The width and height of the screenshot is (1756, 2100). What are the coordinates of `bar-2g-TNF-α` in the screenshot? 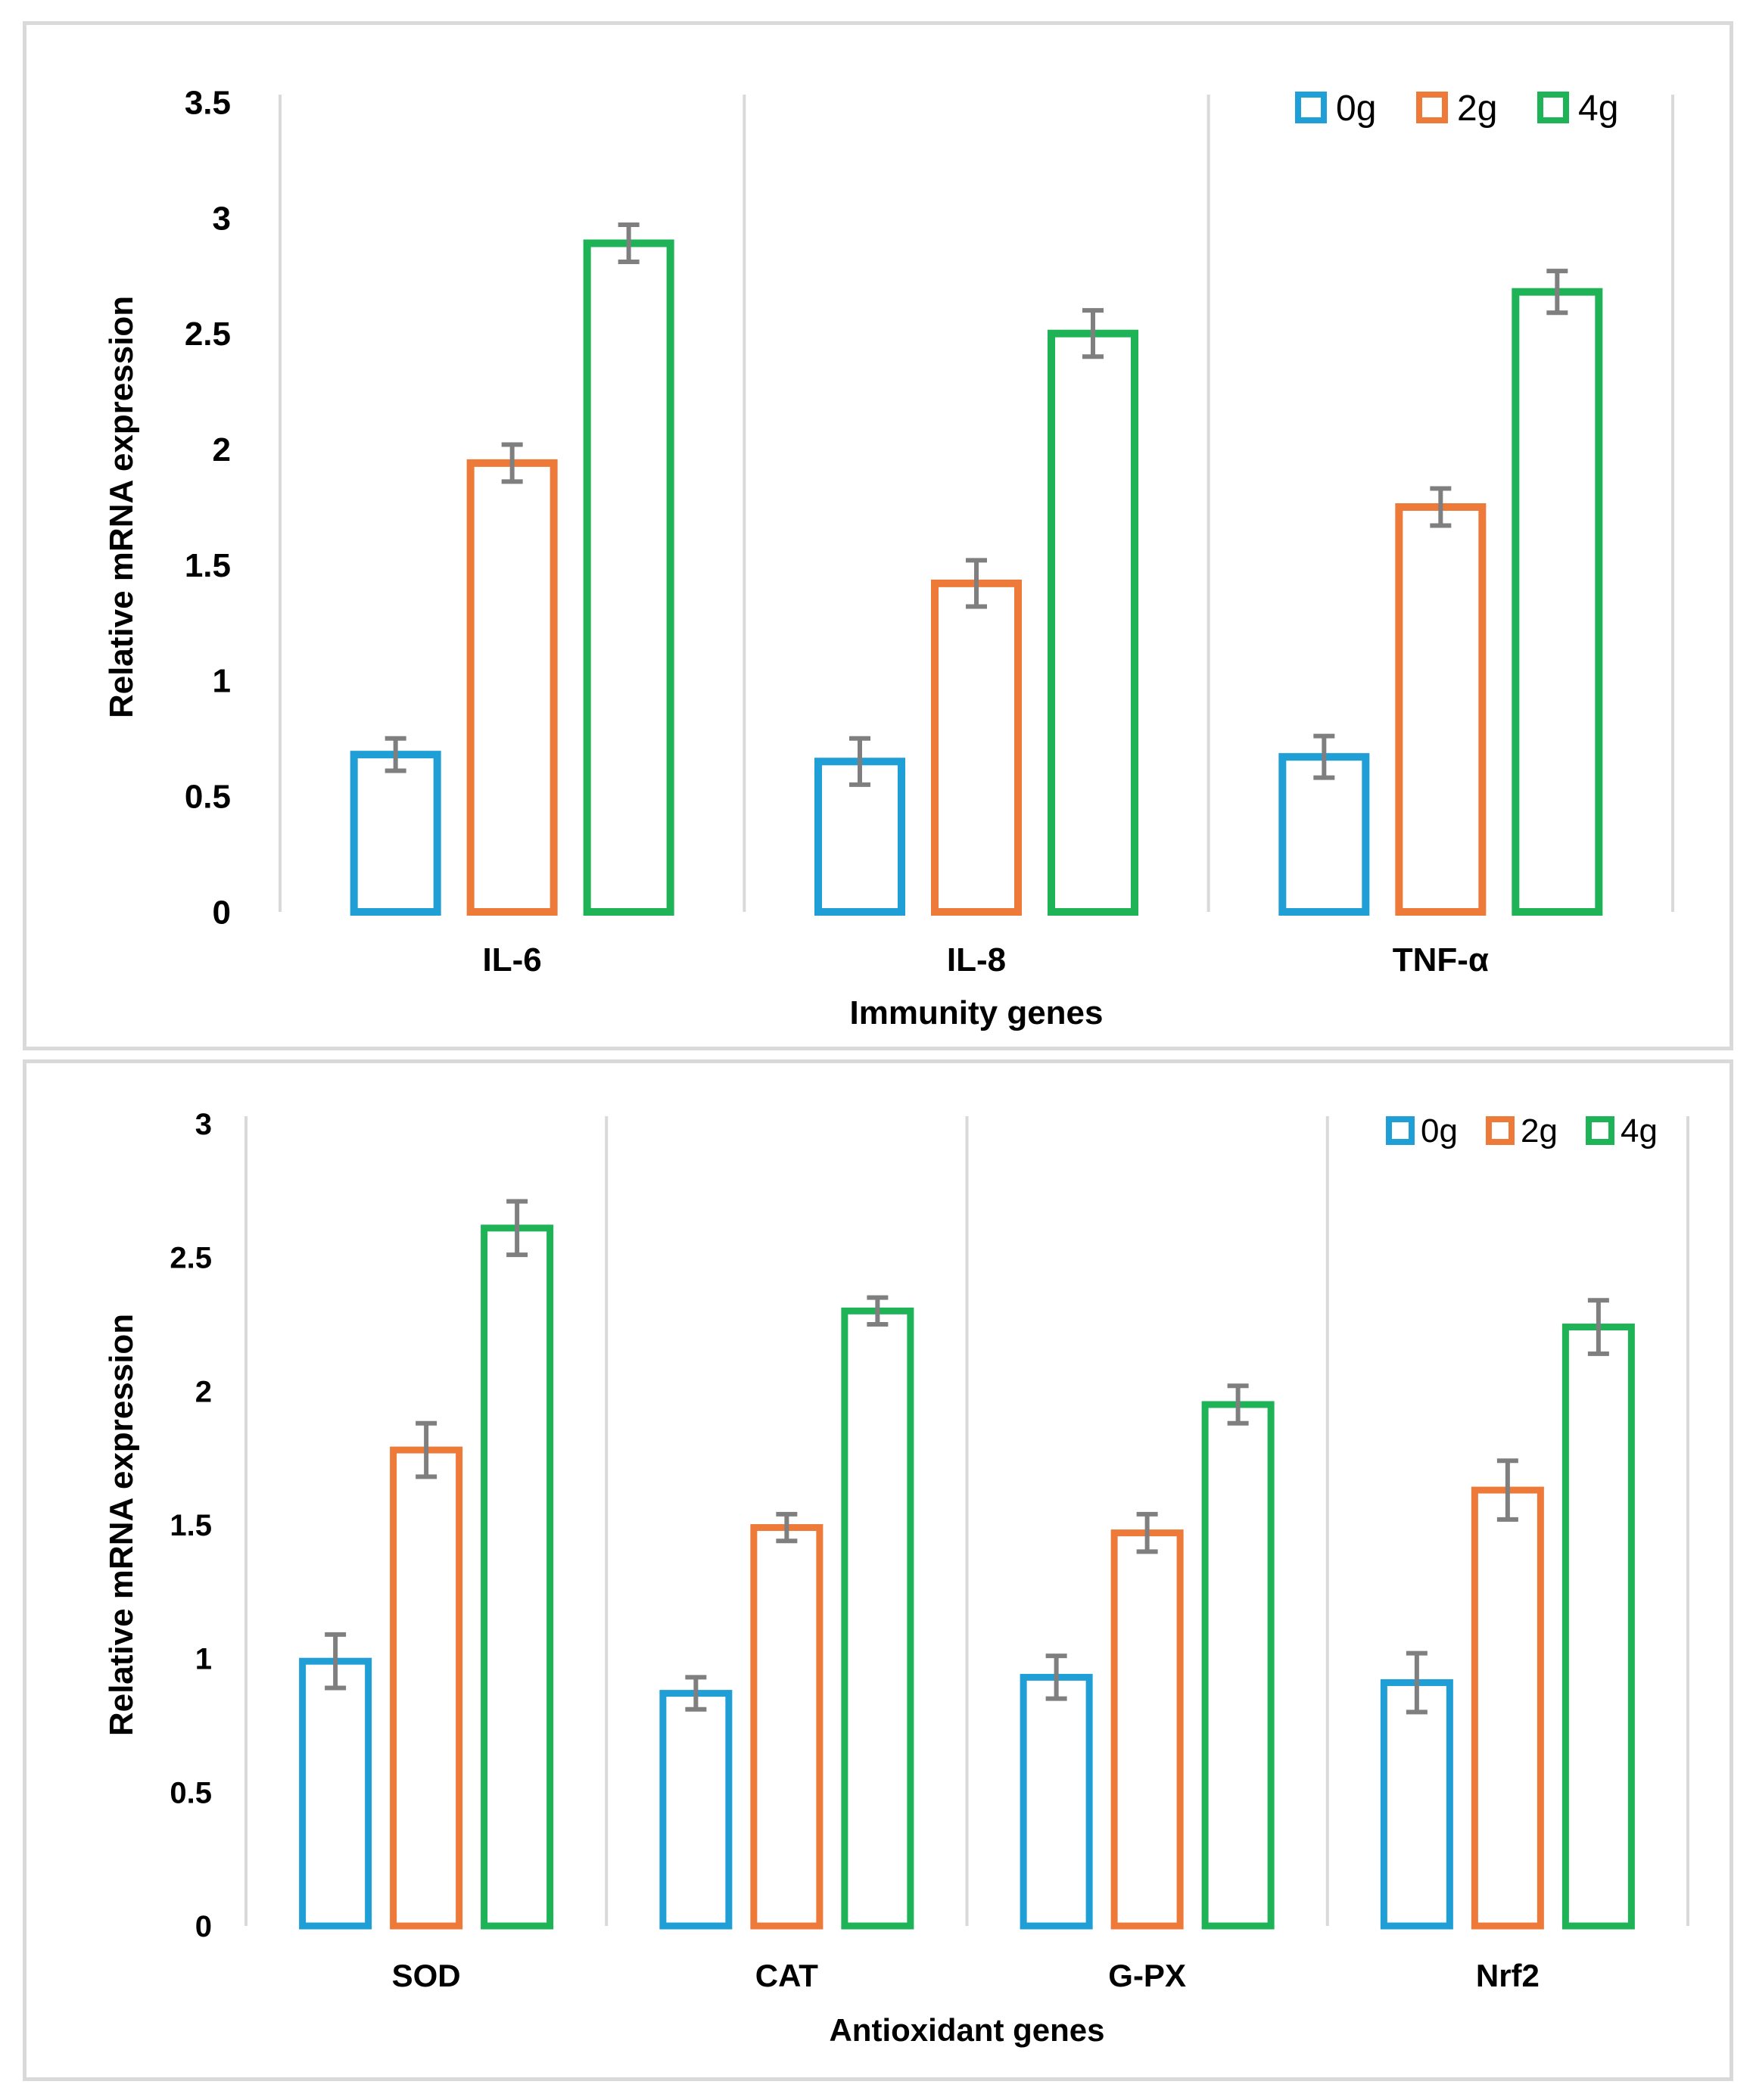 It's located at (1441, 709).